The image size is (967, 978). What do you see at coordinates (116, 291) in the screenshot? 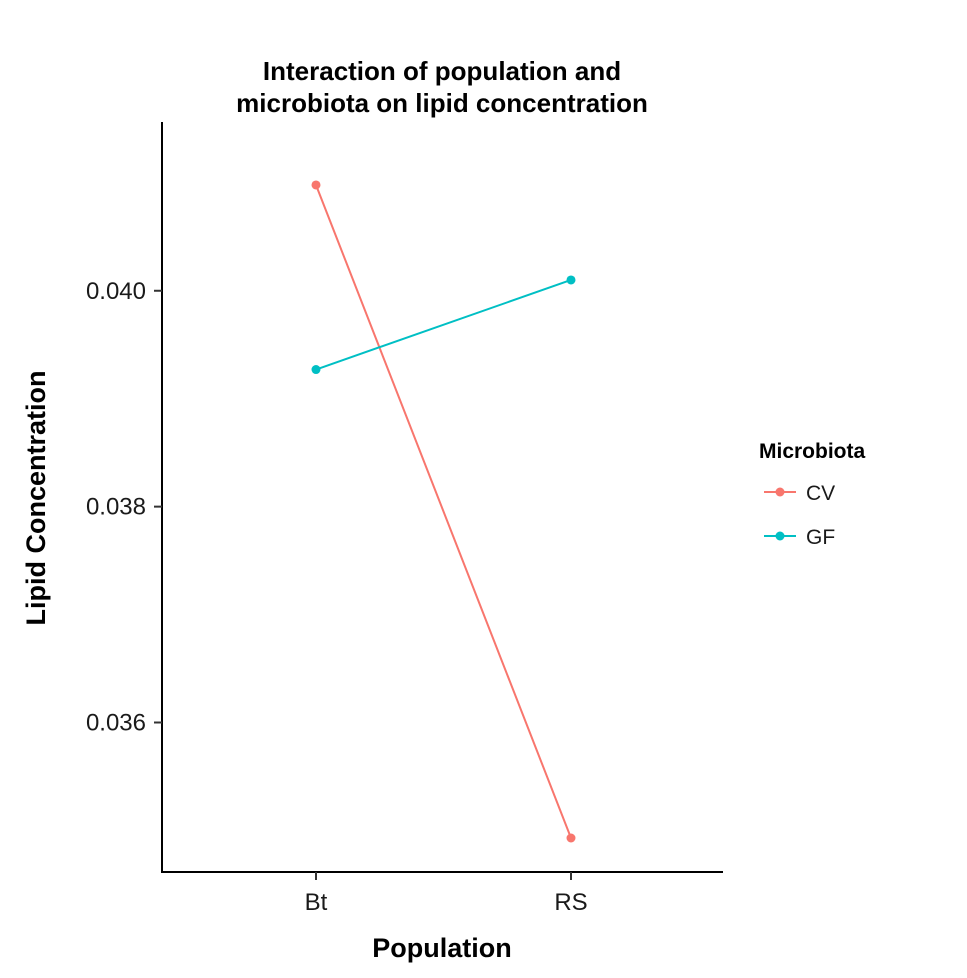
I see `y-tick-label: 0.040` at bounding box center [116, 291].